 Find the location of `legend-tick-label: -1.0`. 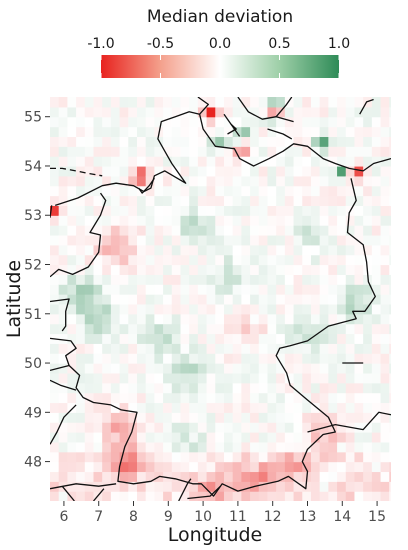

legend-tick-label: -1.0 is located at coordinates (100, 44).